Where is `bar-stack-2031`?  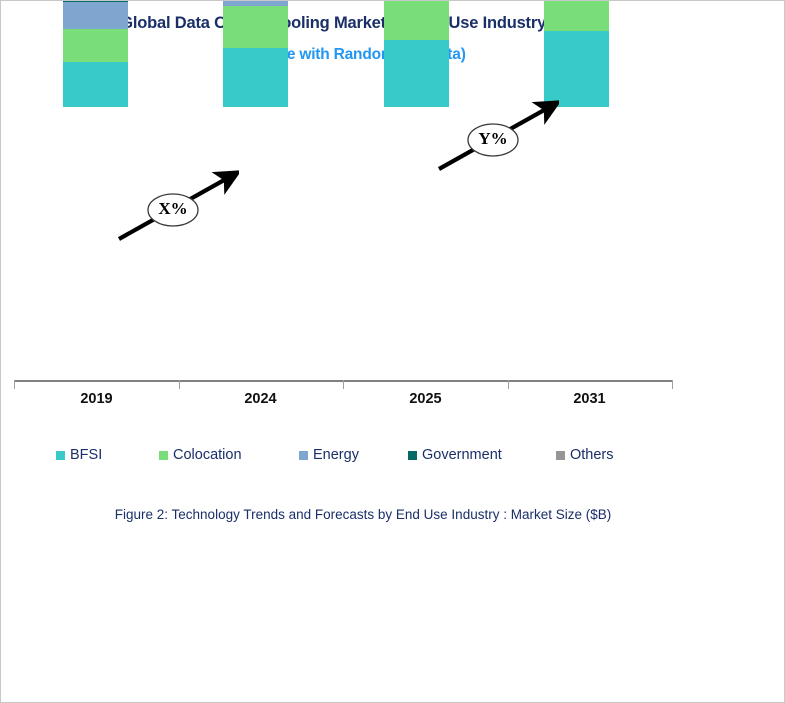 bar-stack-2031 is located at coordinates (576, 54).